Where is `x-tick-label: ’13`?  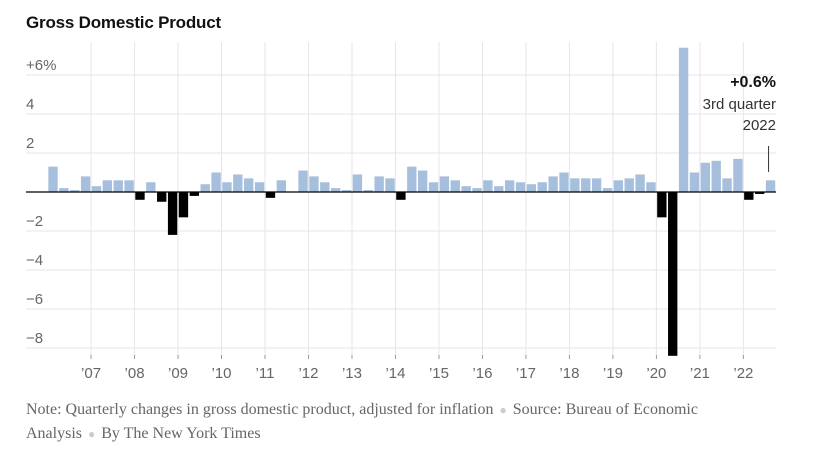
x-tick-label: ’13 is located at coordinates (352, 373).